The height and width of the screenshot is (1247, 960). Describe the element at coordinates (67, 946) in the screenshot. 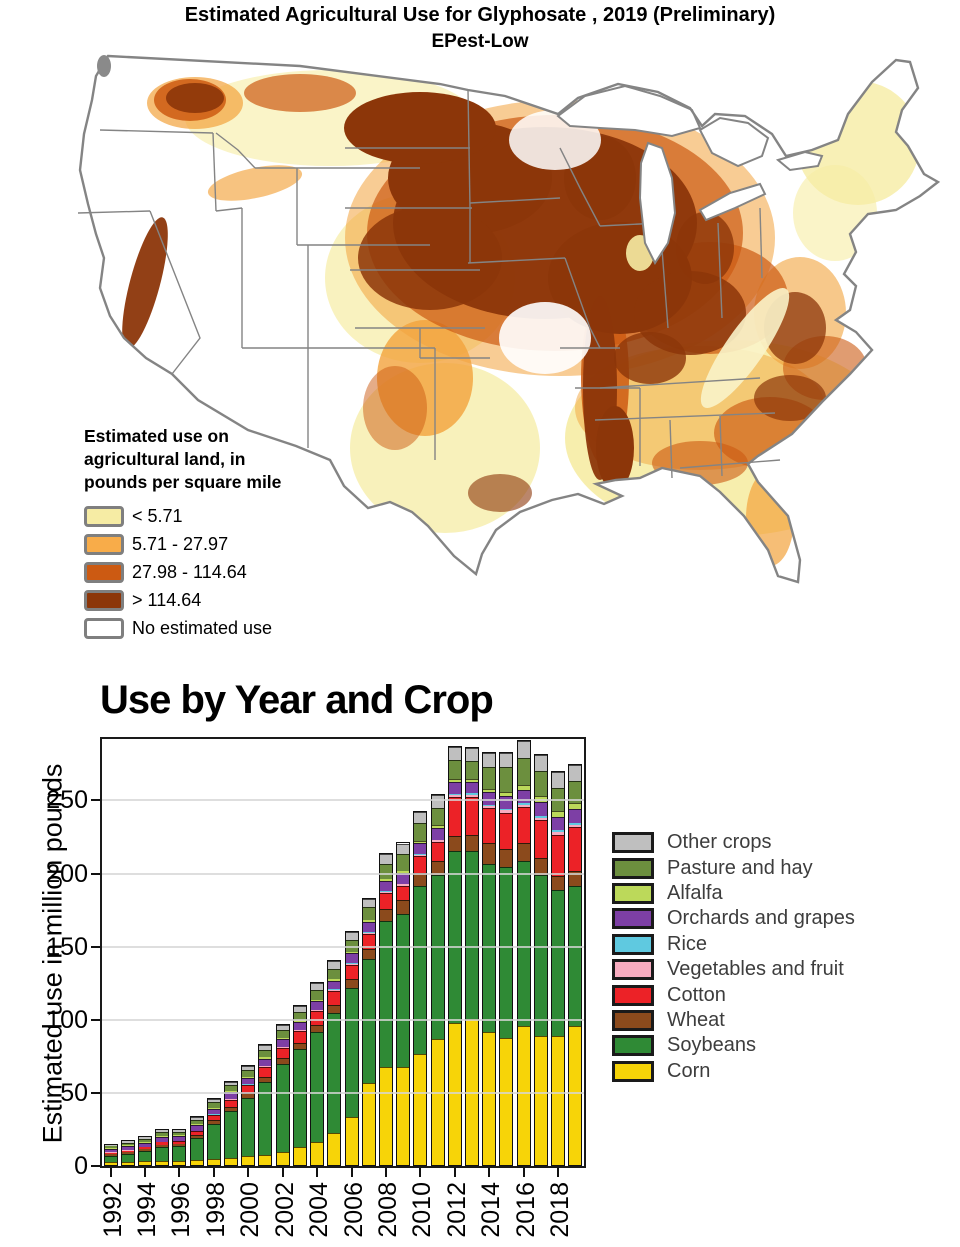

I see `y-tick-label: 150` at that location.